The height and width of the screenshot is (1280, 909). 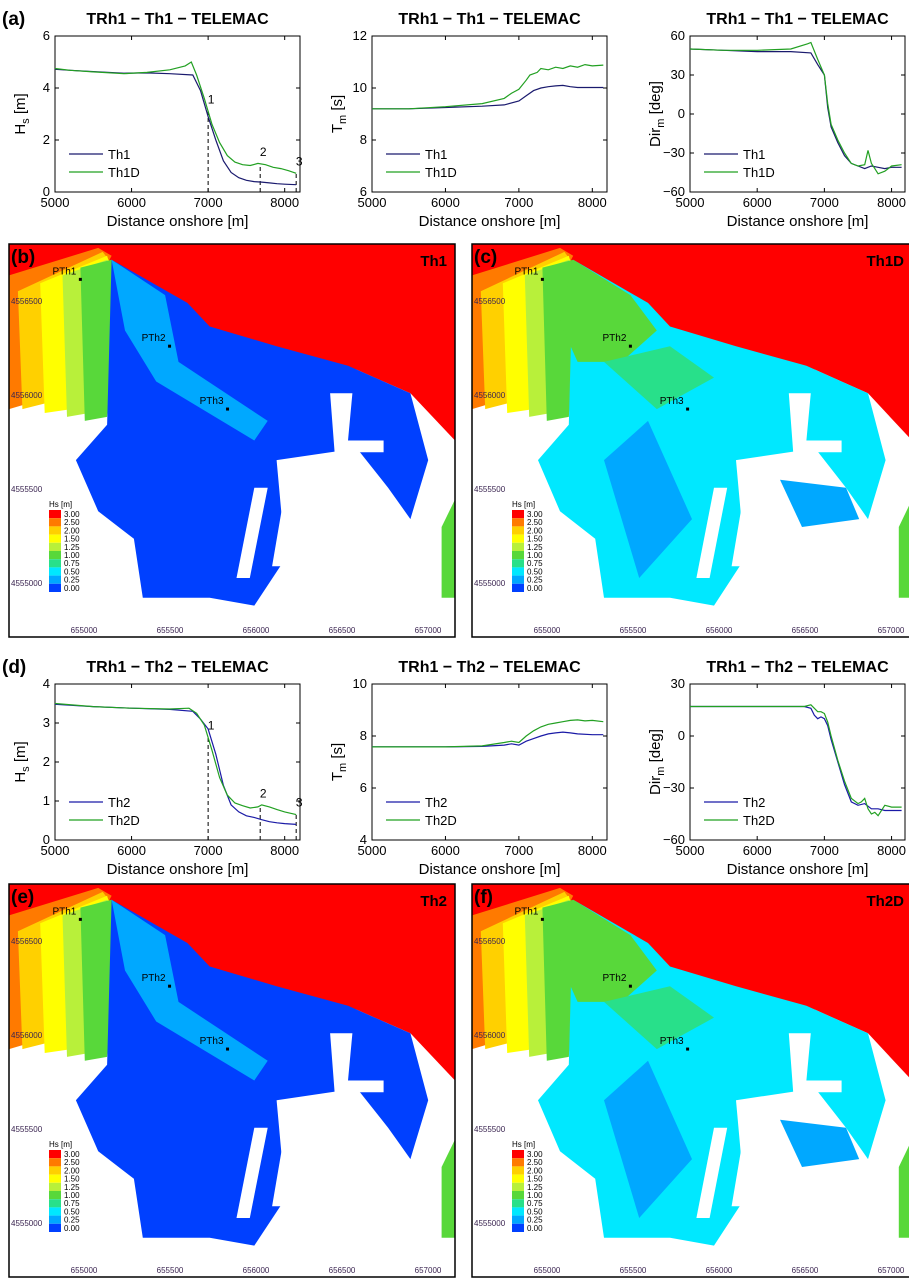 What do you see at coordinates (483, 897) in the screenshot?
I see `panel-label: (f)` at bounding box center [483, 897].